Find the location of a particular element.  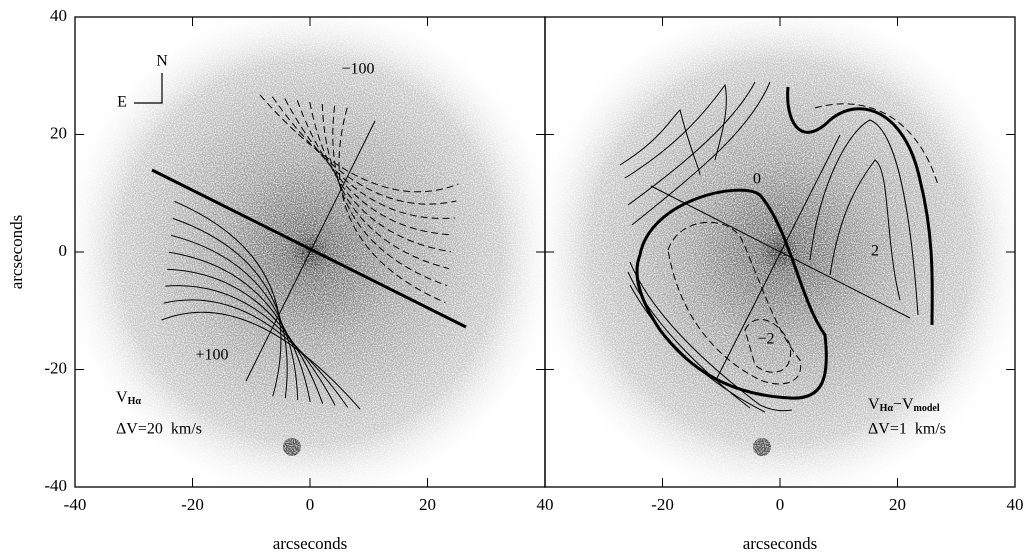

y-tick-label: 0 is located at coordinates (63, 250).